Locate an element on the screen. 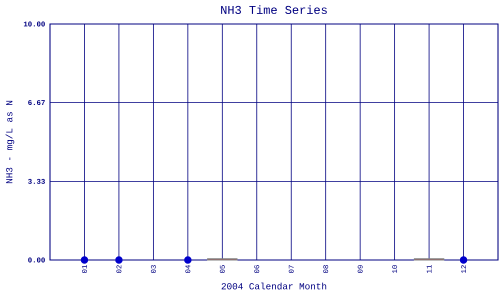 The width and height of the screenshot is (500, 300). chart-title: NH3 Time Series is located at coordinates (274, 9).